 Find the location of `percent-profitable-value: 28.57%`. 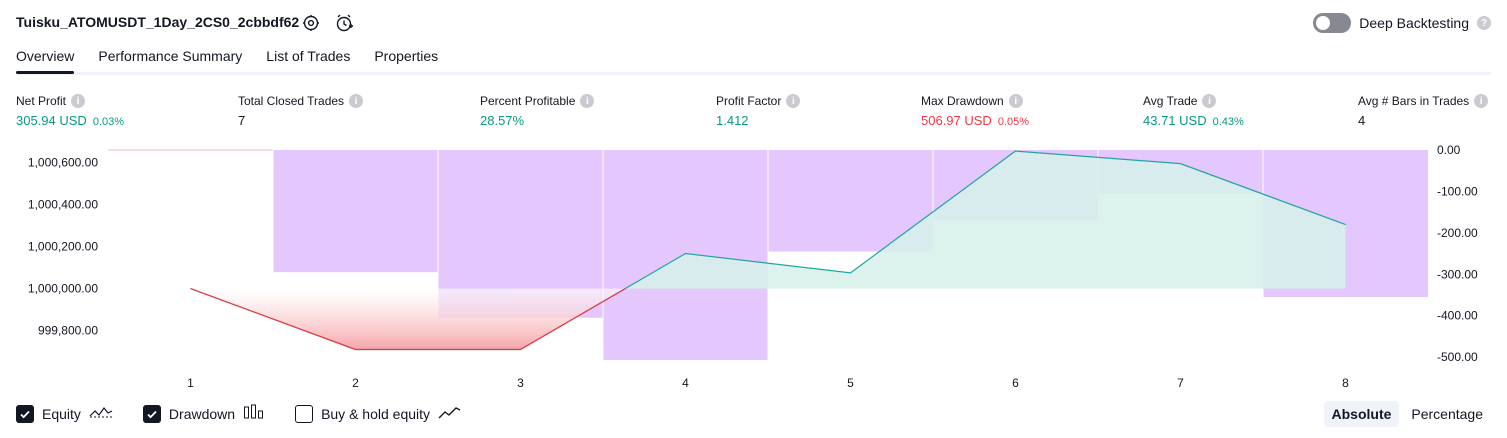

percent-profitable-value: 28.57% is located at coordinates (502, 120).